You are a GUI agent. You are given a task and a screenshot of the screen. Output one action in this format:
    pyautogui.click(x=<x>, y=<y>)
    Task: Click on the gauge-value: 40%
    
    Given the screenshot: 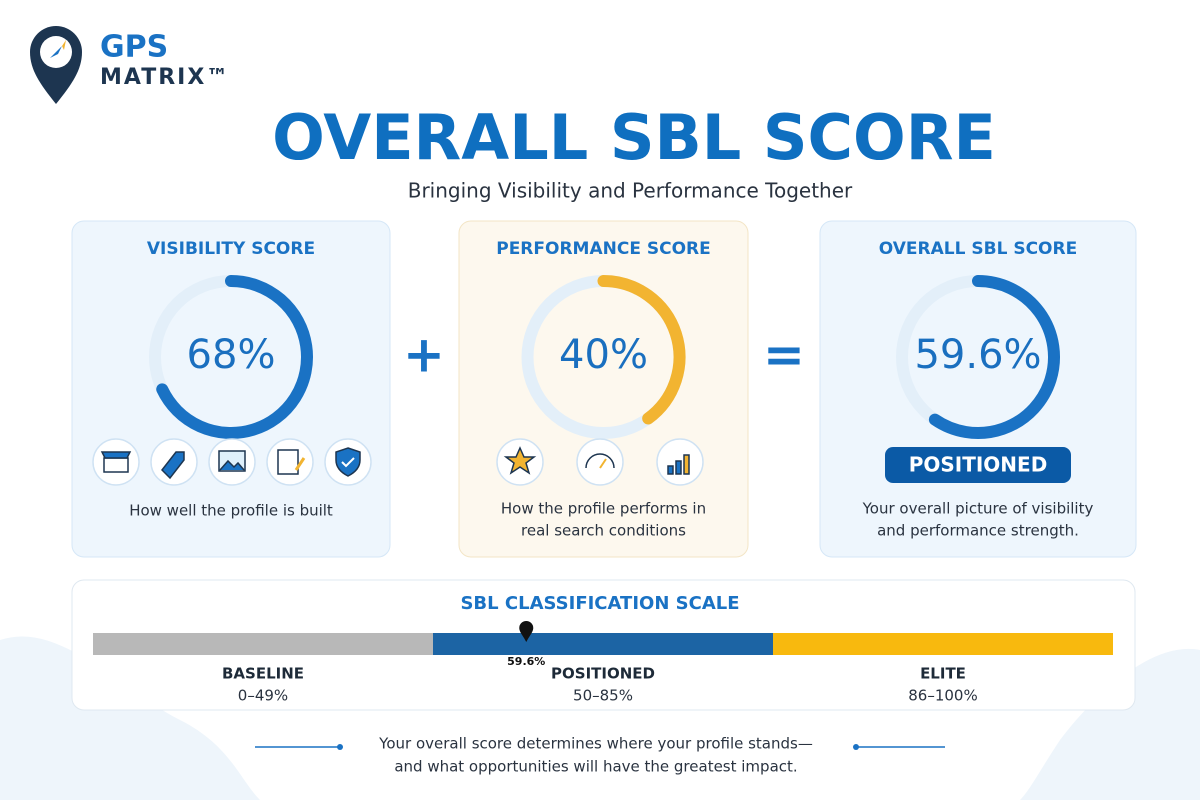 What is the action you would take?
    pyautogui.click(x=603, y=355)
    